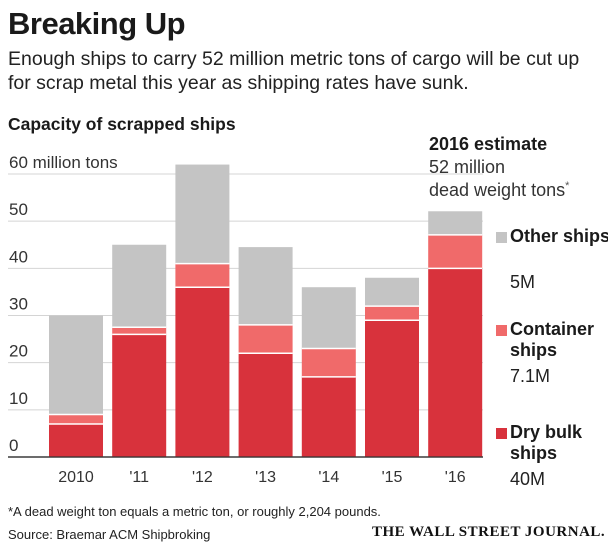 This screenshot has width=608, height=549. What do you see at coordinates (328, 477) in the screenshot?
I see `x-tick-label-4: '14` at bounding box center [328, 477].